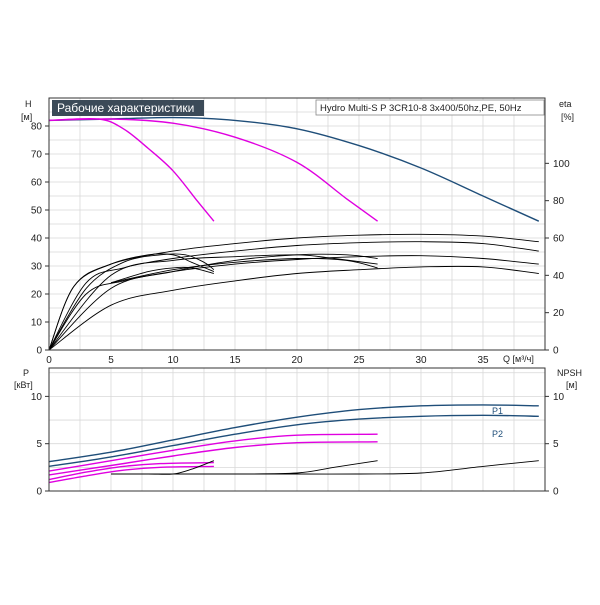  What do you see at coordinates (23, 385) in the screenshot?
I see `power-axis-unit: [кВт]` at bounding box center [23, 385].